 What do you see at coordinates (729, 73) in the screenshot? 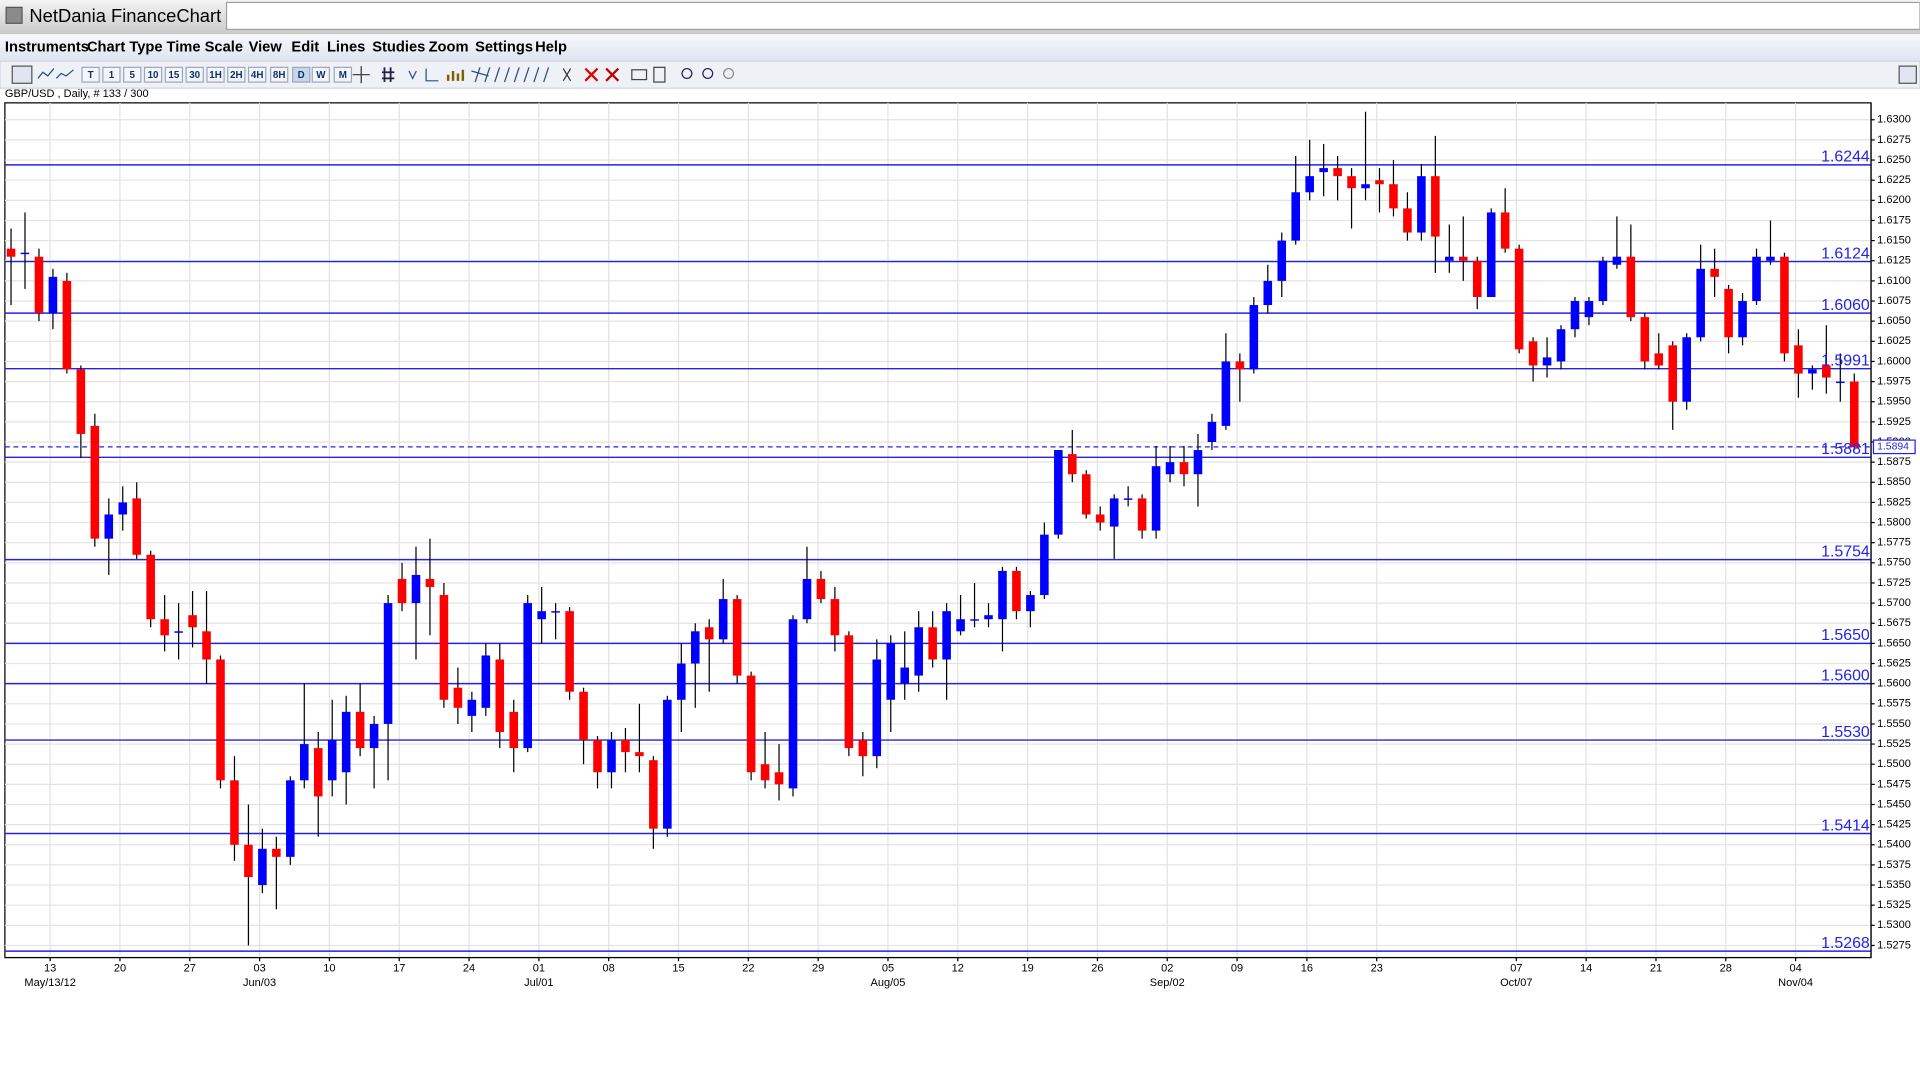
I see `zoom-reset-icon` at bounding box center [729, 73].